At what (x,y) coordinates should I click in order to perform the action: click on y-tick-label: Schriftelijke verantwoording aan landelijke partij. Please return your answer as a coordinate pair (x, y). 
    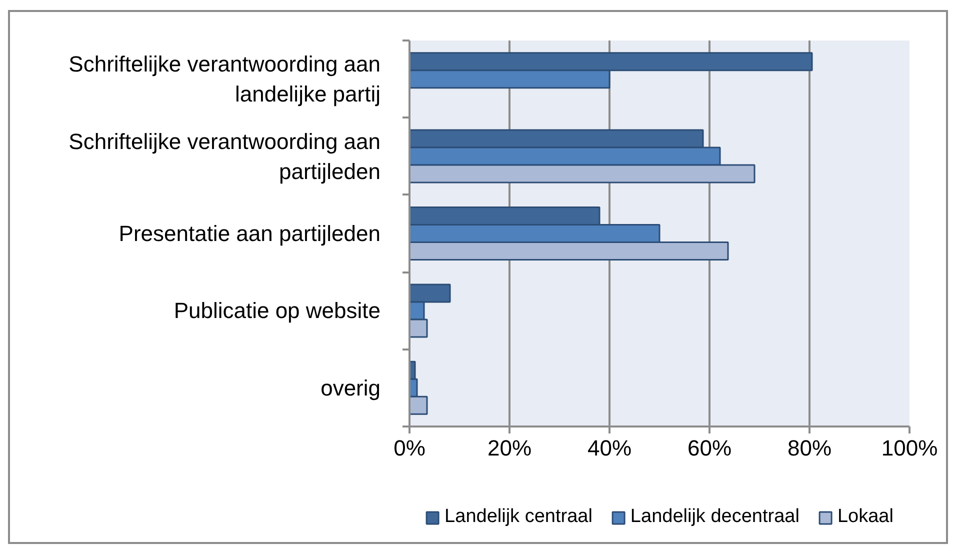
    Looking at the image, I should click on (224, 79).